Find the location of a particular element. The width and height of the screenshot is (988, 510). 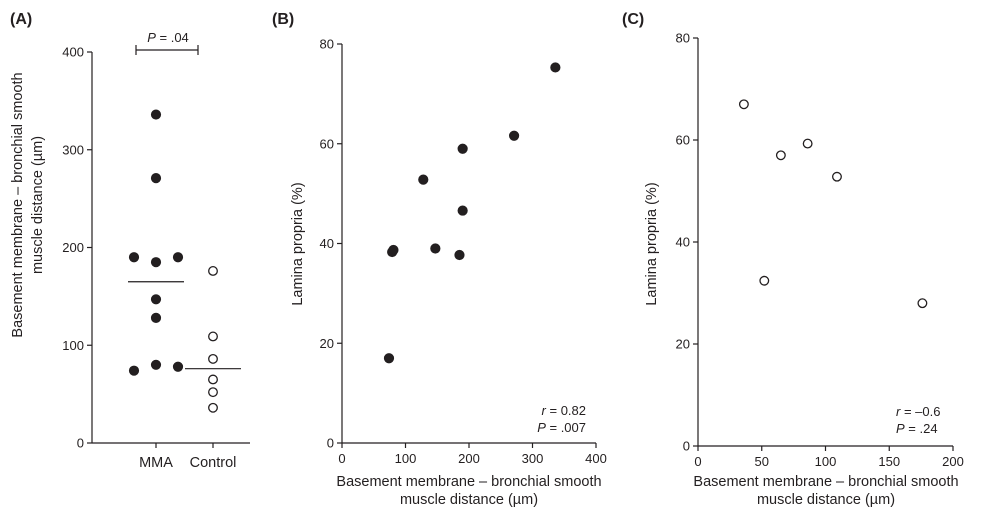

panel-a-significance: P = .04 is located at coordinates (167, 42).